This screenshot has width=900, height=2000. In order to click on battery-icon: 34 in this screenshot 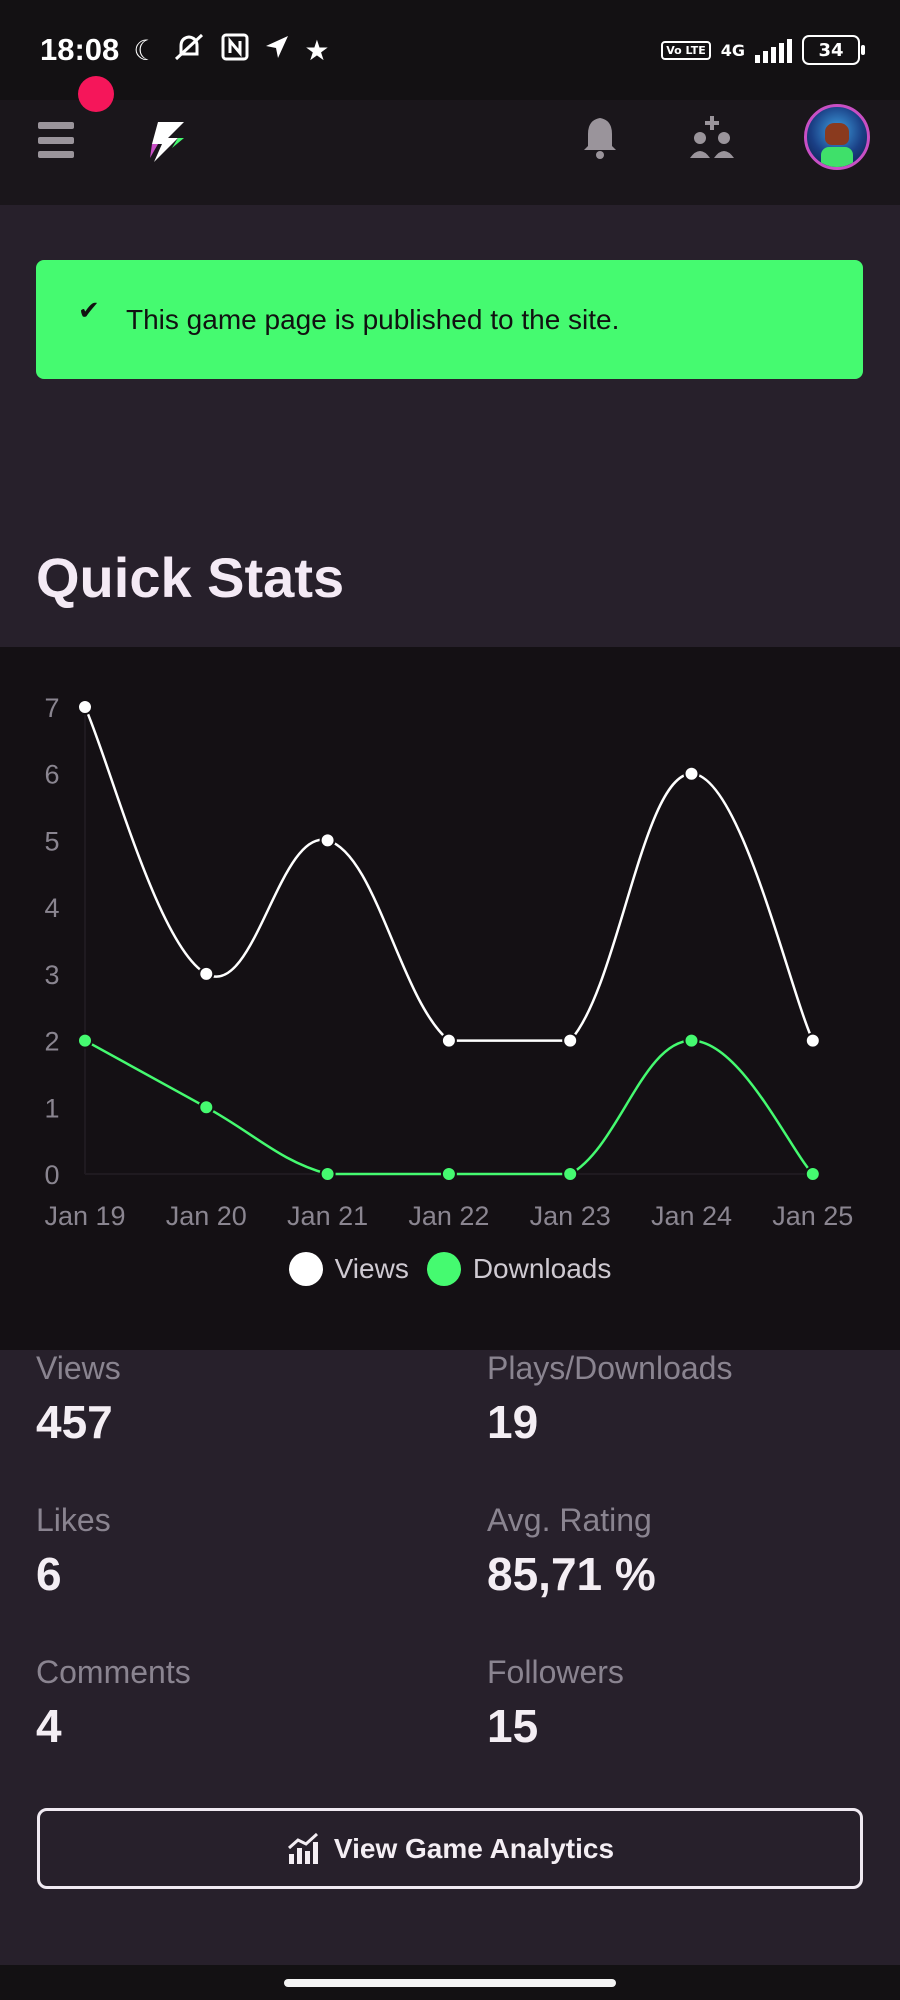, I will do `click(833, 50)`.